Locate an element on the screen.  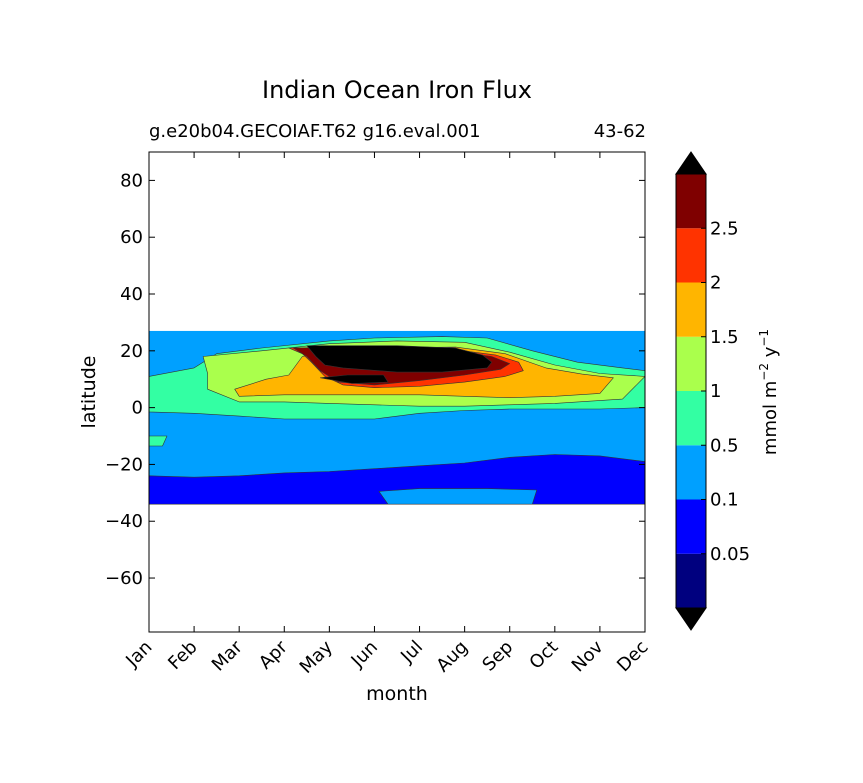
y-tick-label: −40 is located at coordinates (124, 521).